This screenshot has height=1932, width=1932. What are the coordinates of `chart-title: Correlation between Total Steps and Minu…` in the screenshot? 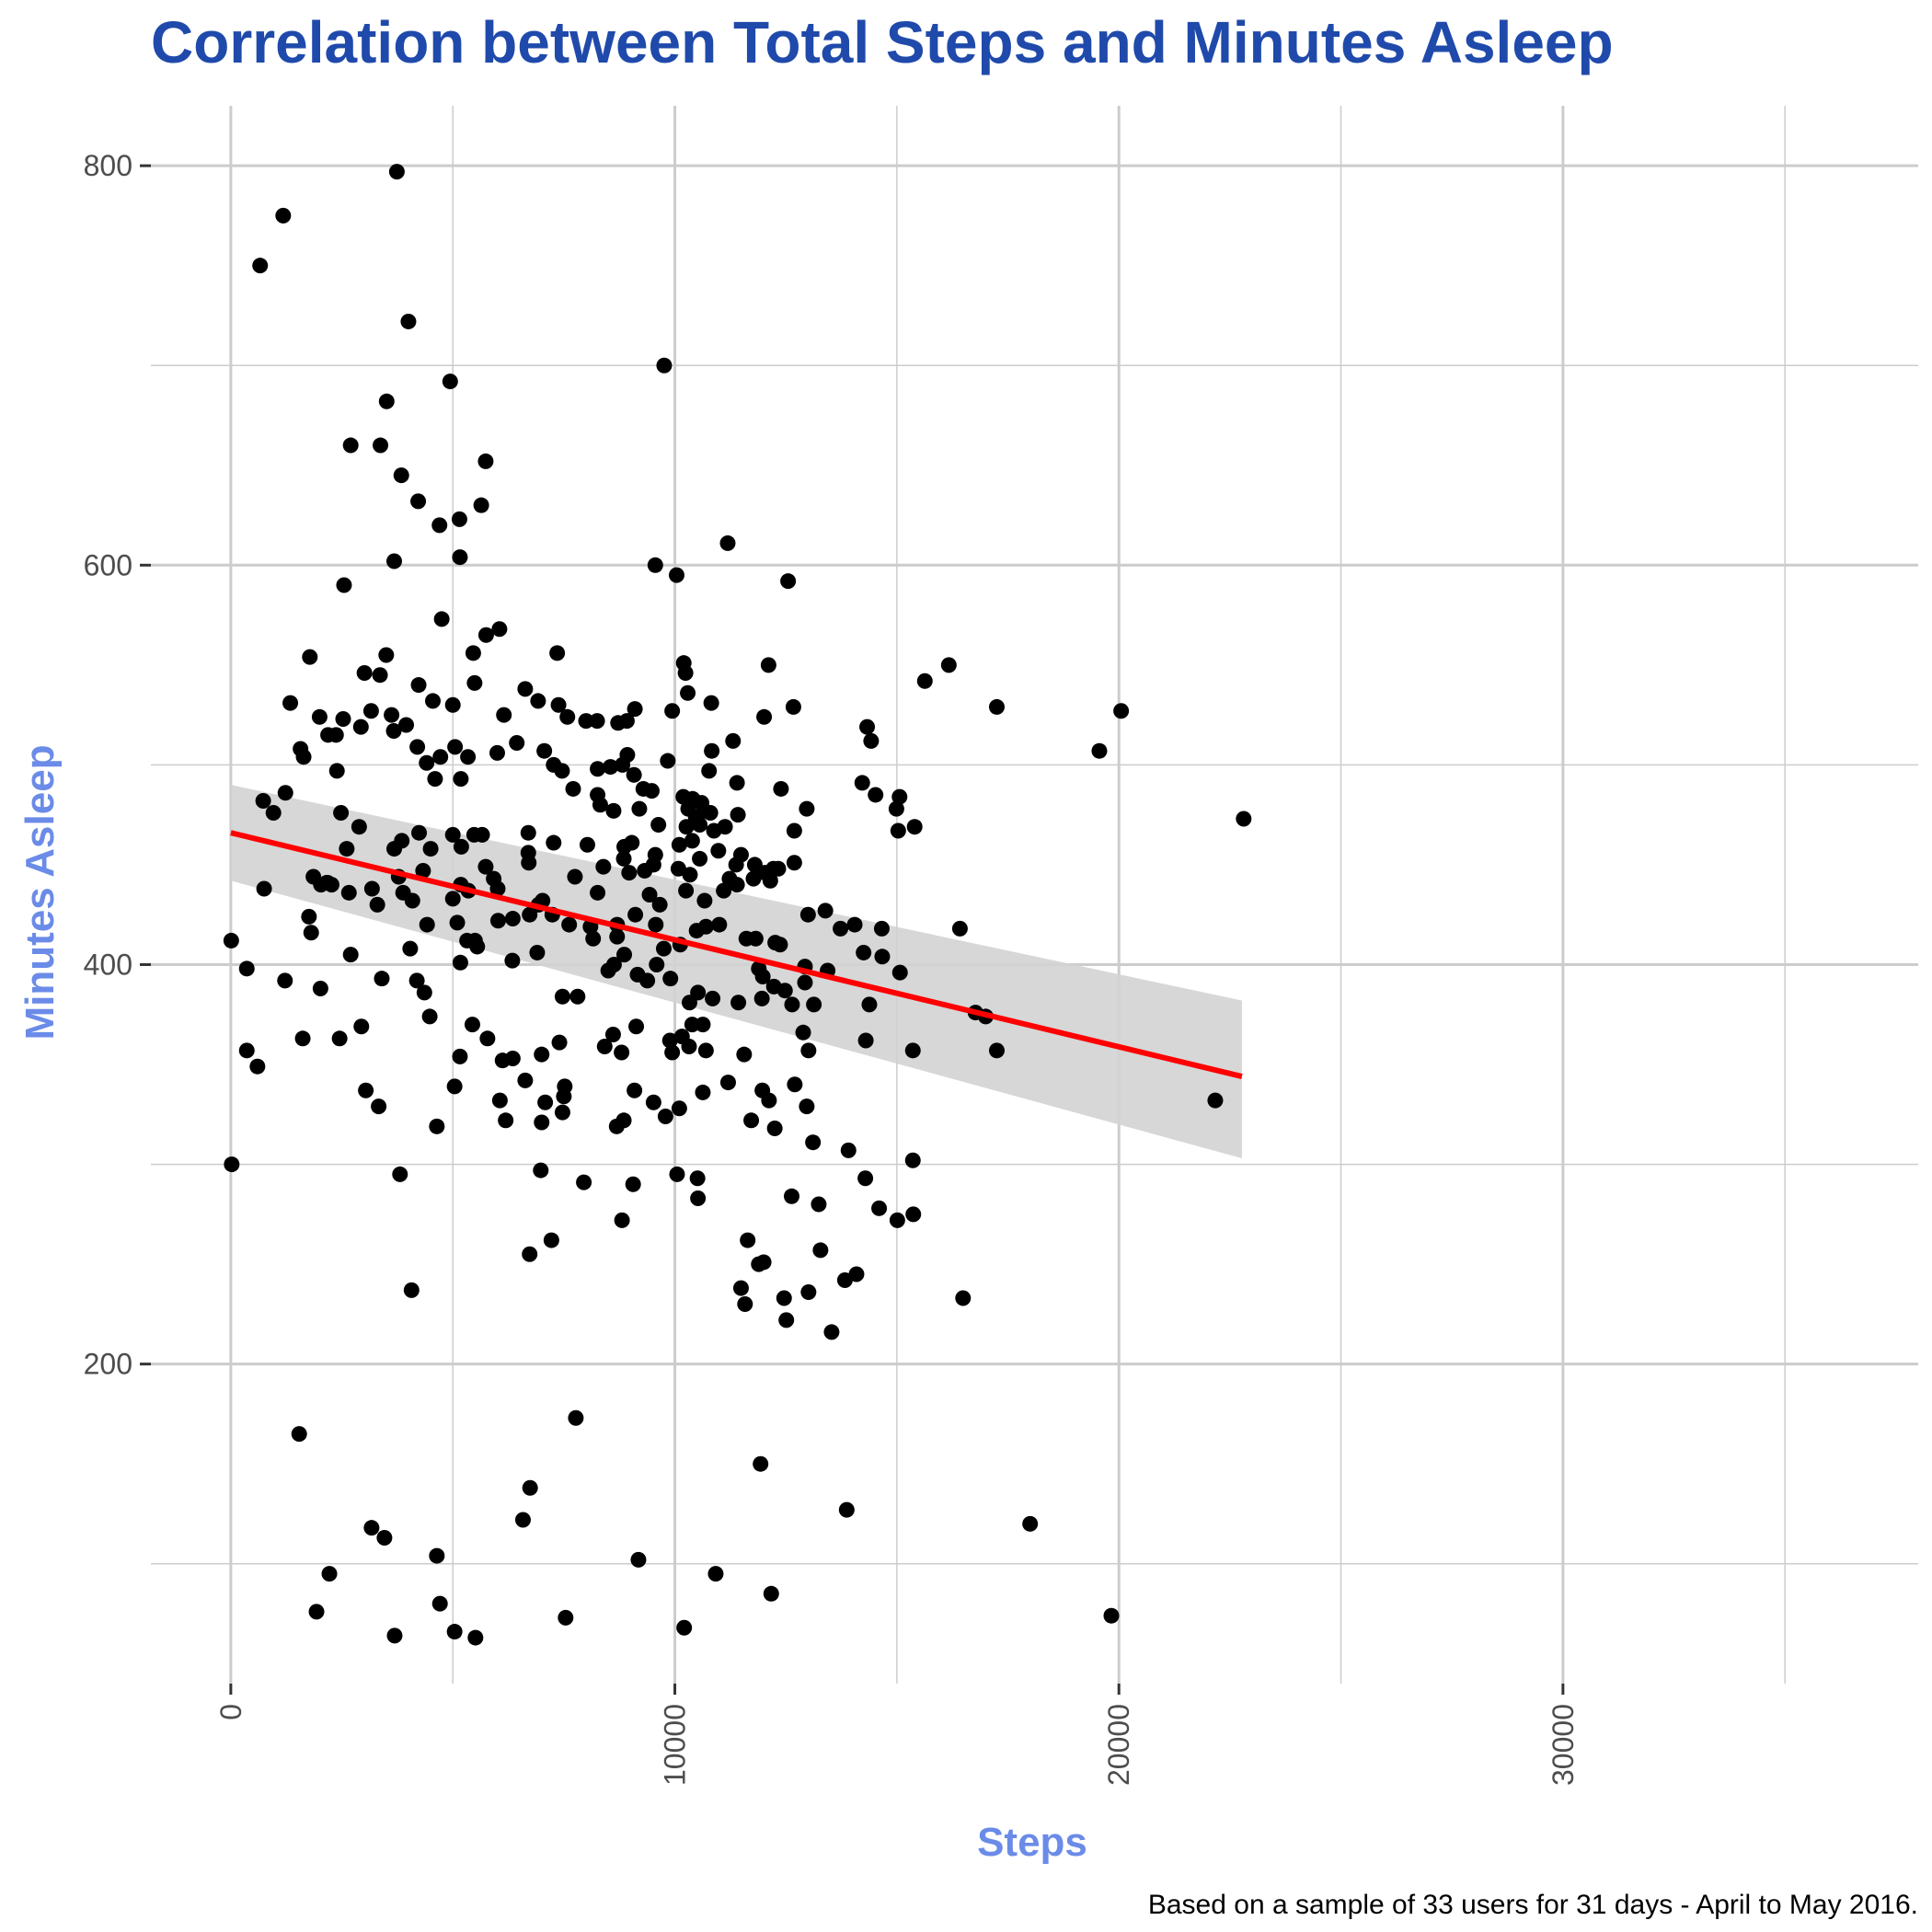 It's located at (882, 42).